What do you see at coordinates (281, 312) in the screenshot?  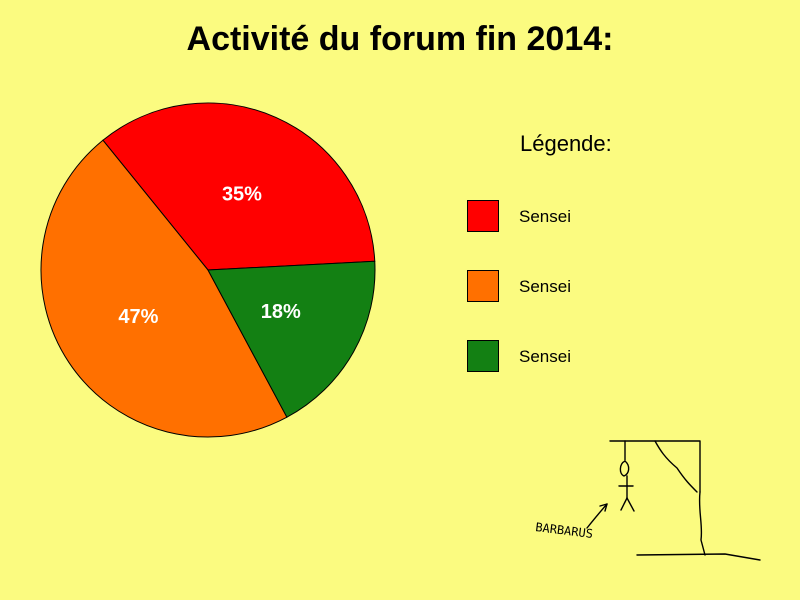 I see `pie-slice-label-3: 18%` at bounding box center [281, 312].